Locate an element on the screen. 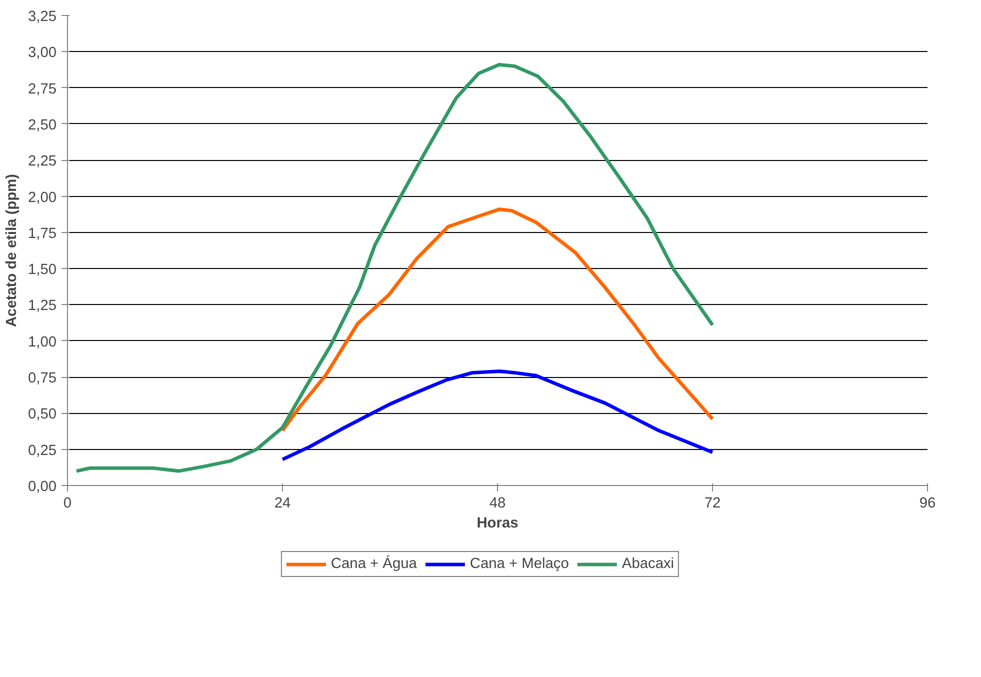  x-tick-label: 0 is located at coordinates (67, 504).